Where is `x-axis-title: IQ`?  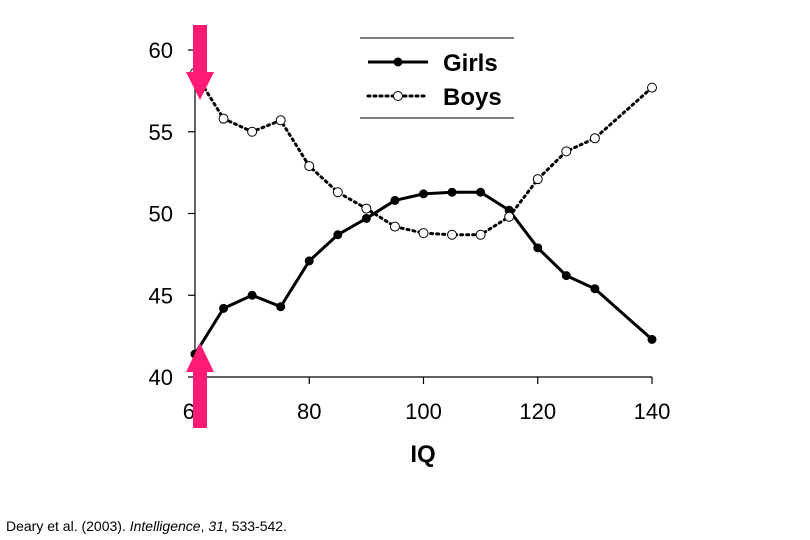 x-axis-title: IQ is located at coordinates (422, 454).